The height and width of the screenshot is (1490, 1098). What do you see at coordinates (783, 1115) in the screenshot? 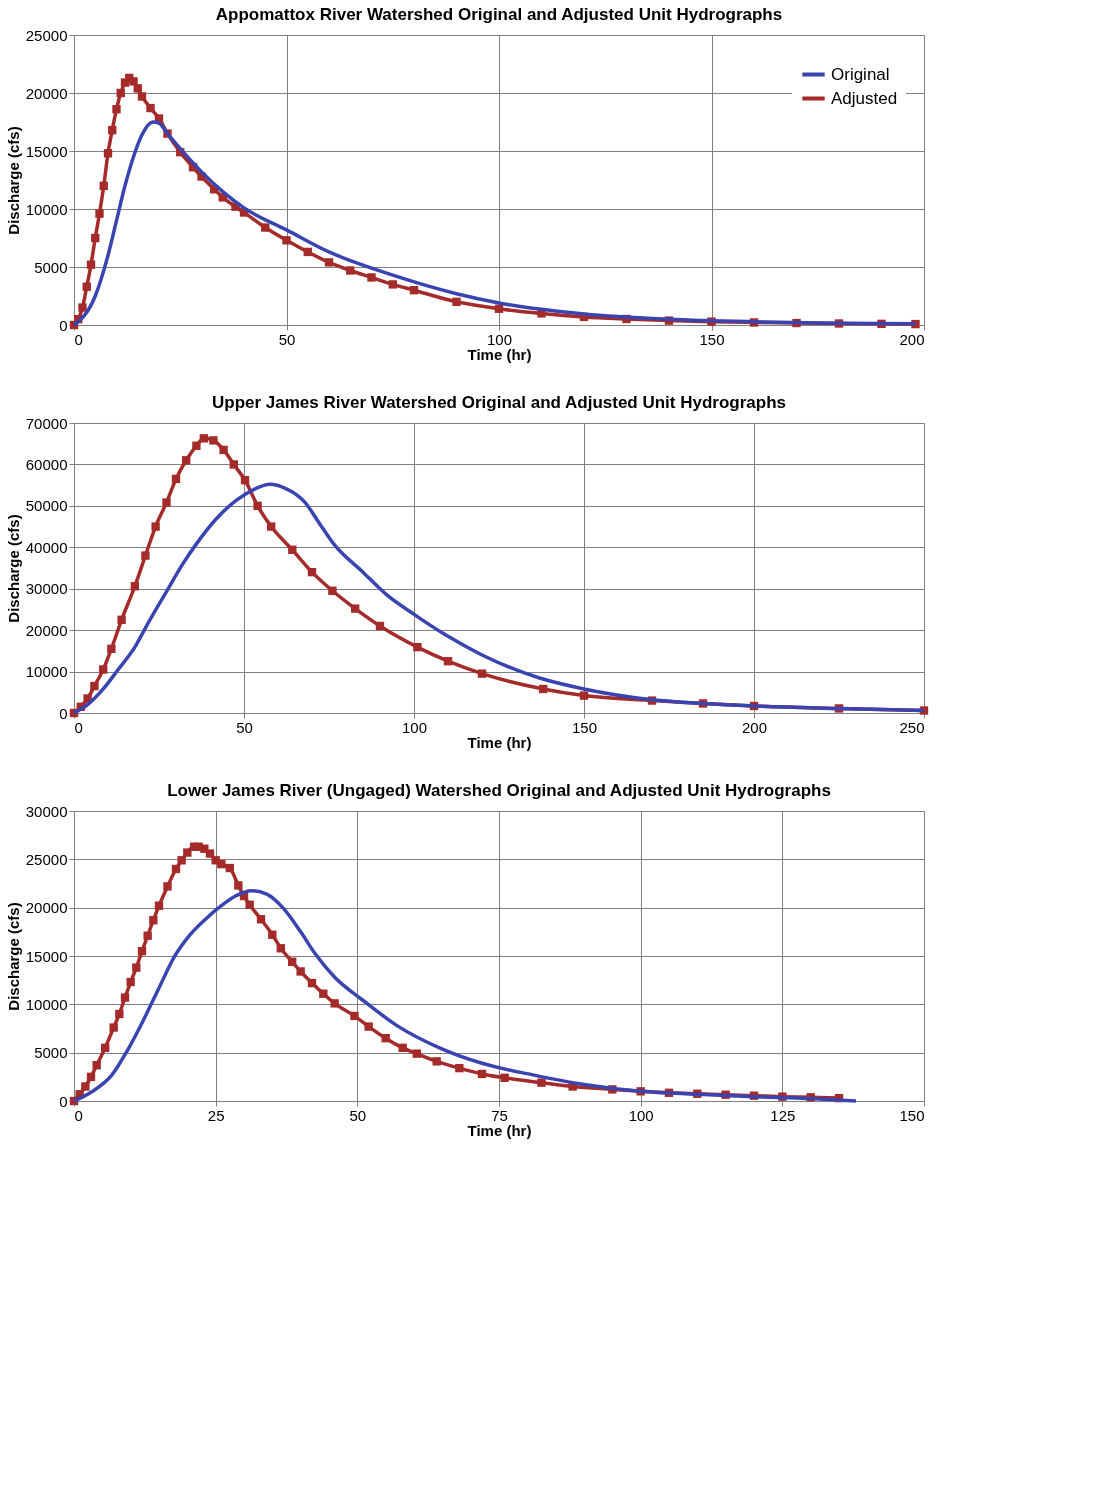
I see `x-tick-label: 125` at bounding box center [783, 1115].